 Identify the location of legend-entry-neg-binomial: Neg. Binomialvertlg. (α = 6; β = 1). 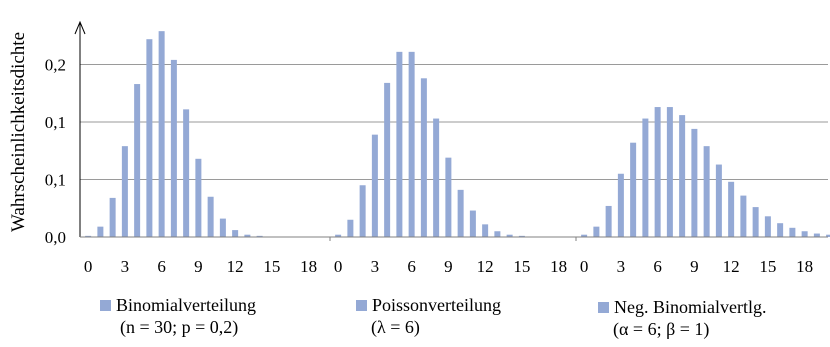
(682, 318).